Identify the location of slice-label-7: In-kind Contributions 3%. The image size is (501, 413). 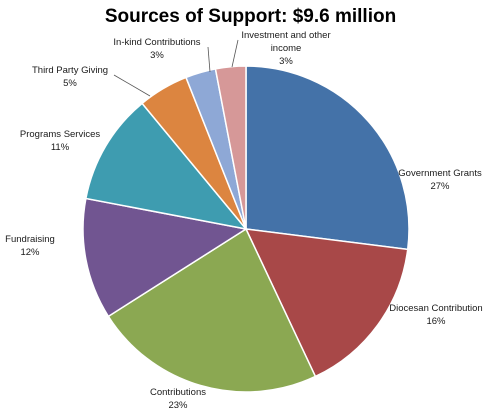
(156, 49).